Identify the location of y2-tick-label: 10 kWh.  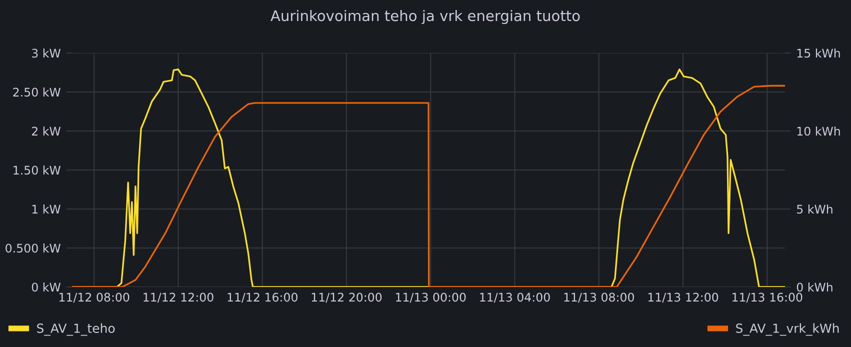
(818, 131).